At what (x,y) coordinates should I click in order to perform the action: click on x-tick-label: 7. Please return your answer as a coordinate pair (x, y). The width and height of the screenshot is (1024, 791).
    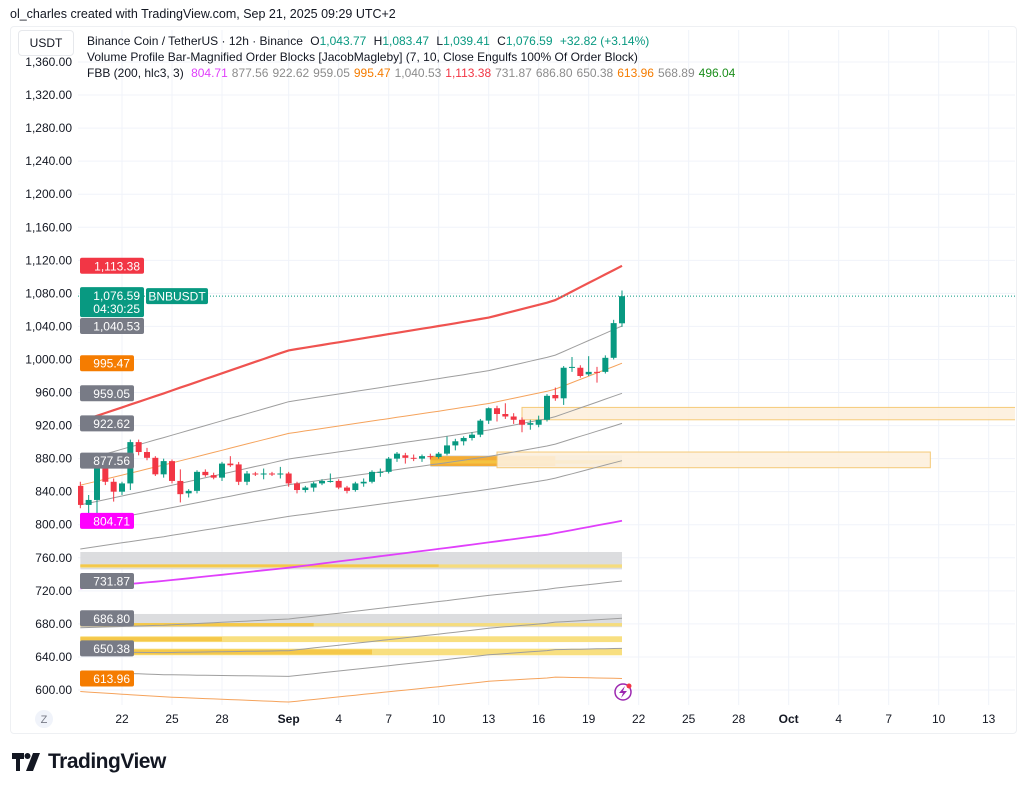
    Looking at the image, I should click on (388, 719).